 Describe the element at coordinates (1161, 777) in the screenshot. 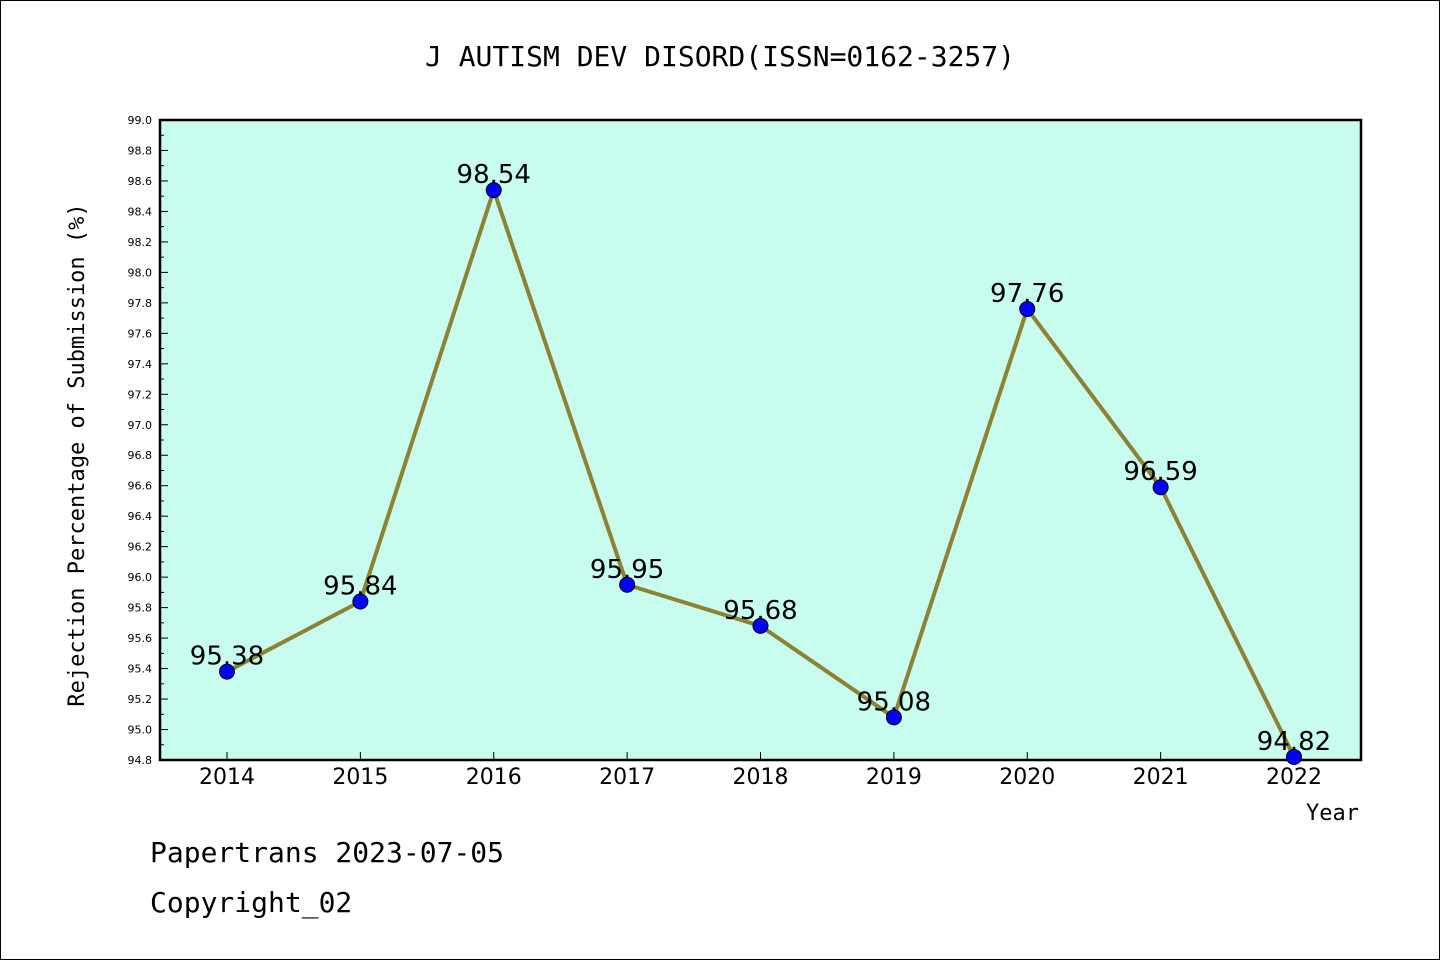

I see `x-tick-label: 2021` at that location.